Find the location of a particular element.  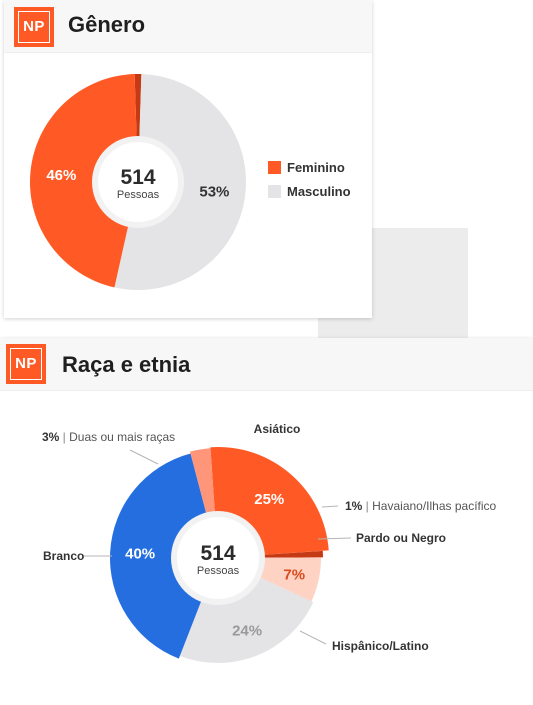

race-outside-label-duas-ou-mais-racas: 3% | Duas ou mais raças is located at coordinates (108, 437).